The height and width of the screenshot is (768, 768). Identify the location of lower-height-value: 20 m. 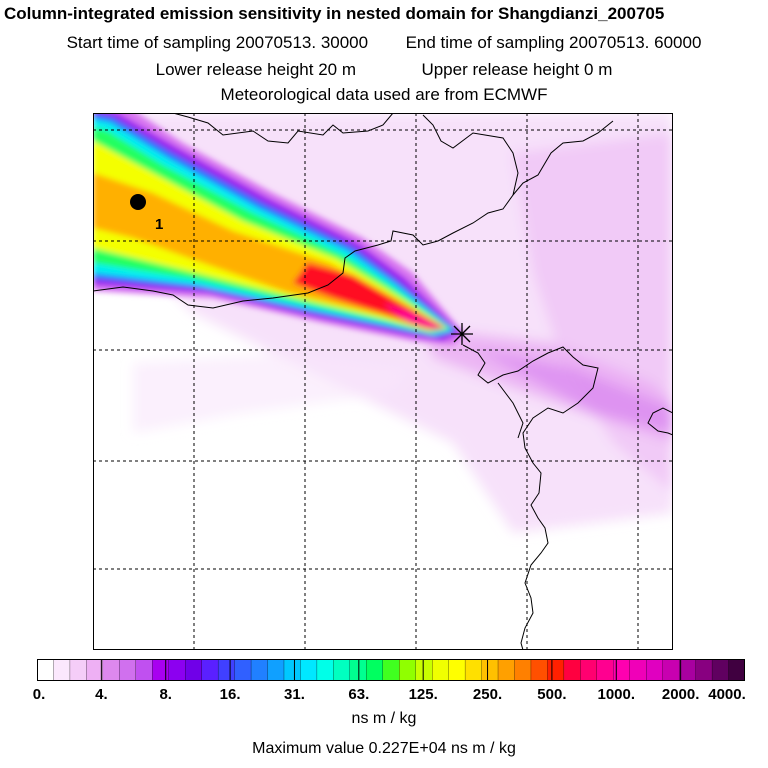
(337, 69).